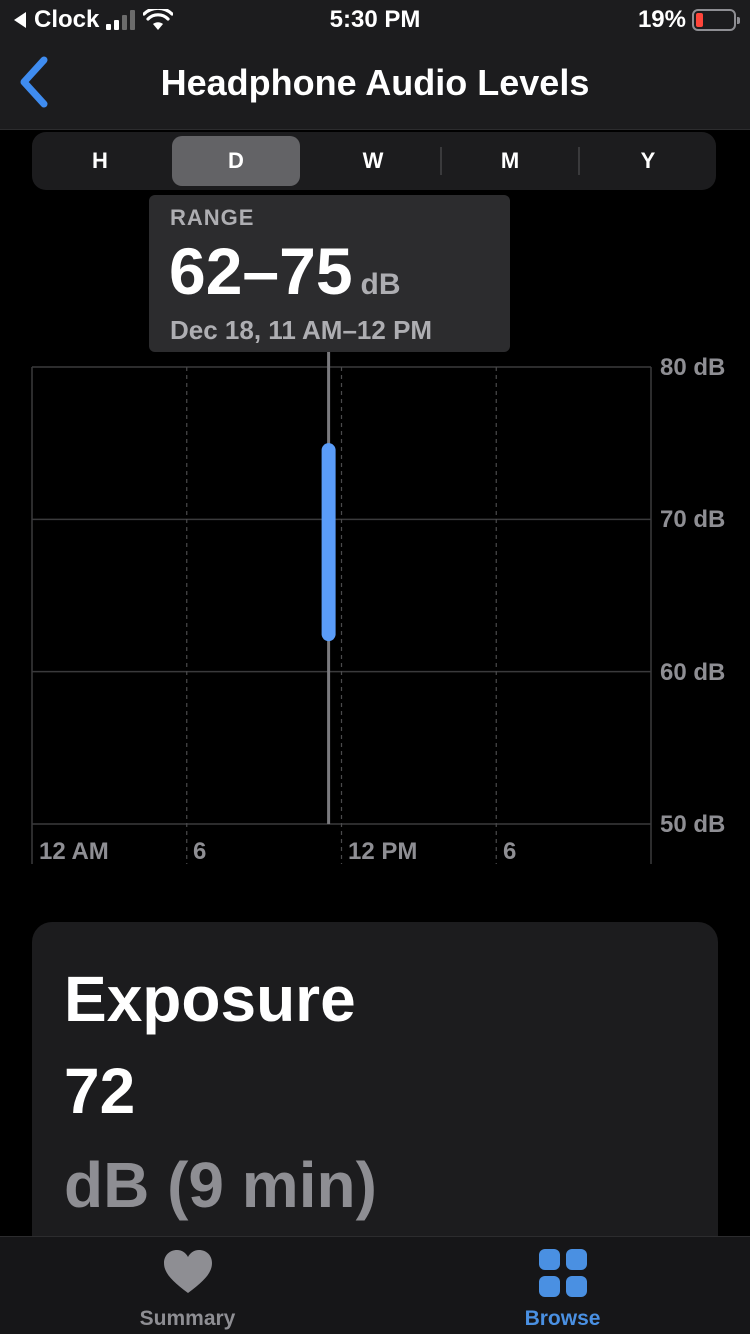 The image size is (750, 1334). Describe the element at coordinates (74, 851) in the screenshot. I see `x-tick-label: 12 AM` at that location.